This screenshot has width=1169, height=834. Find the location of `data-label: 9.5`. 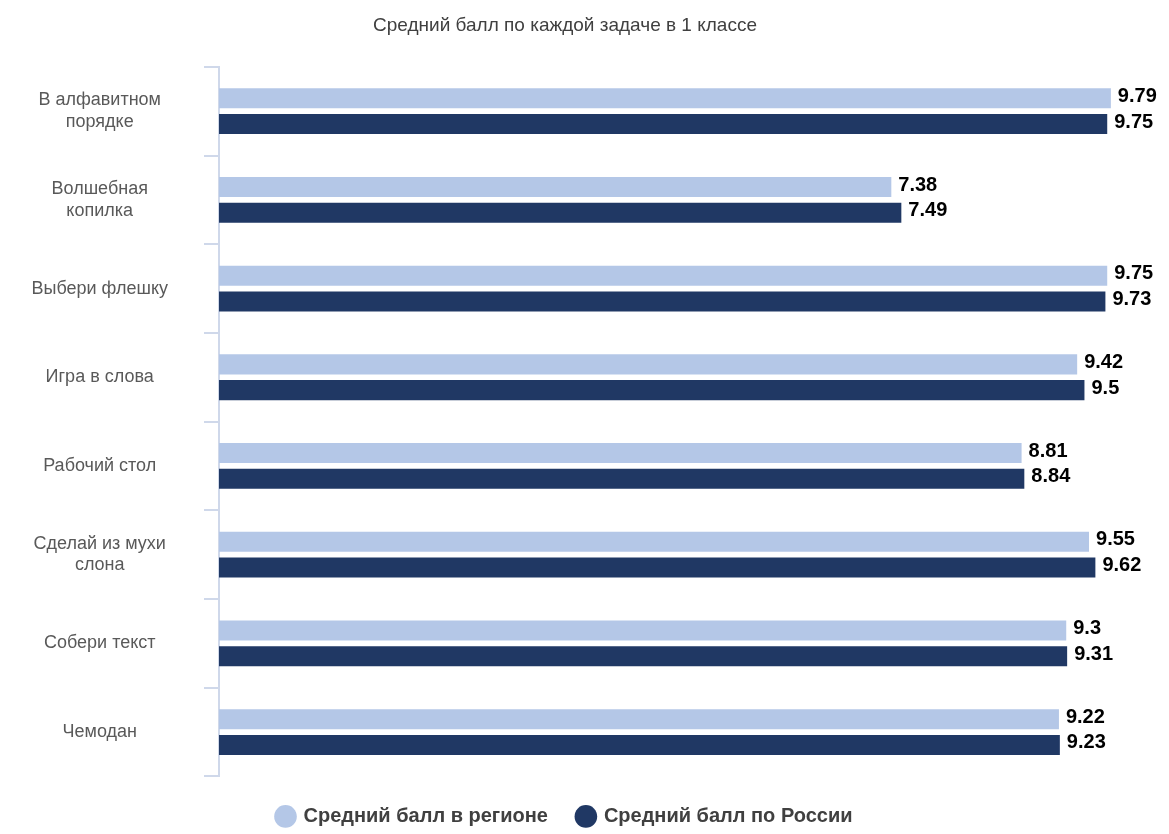

data-label: 9.5 is located at coordinates (1105, 386).